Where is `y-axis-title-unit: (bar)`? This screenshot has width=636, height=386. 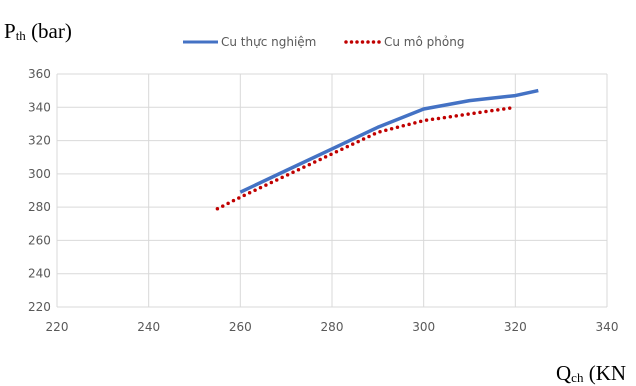 y-axis-title-unit: (bar) is located at coordinates (49, 31).